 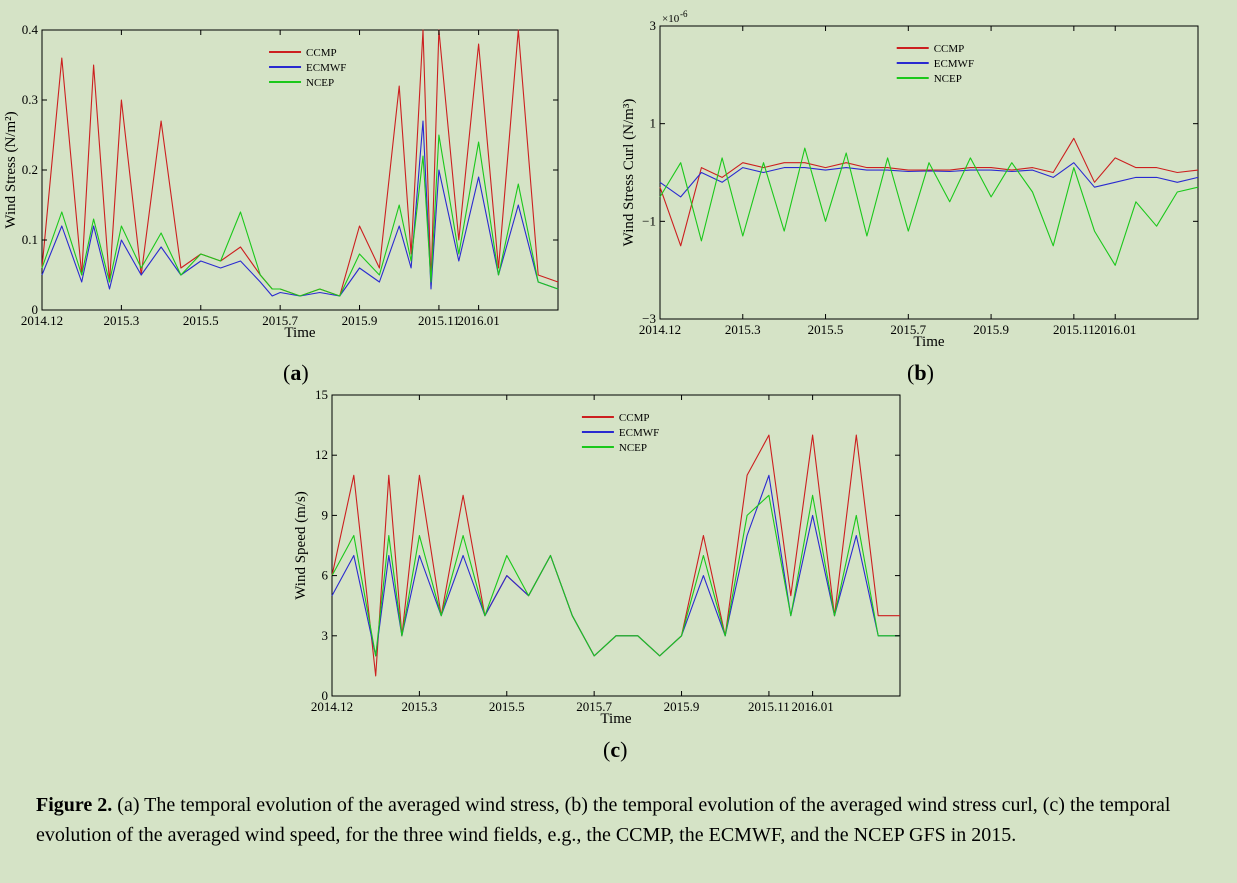 I want to click on y-tick-label: 15, so click(x=321, y=394).